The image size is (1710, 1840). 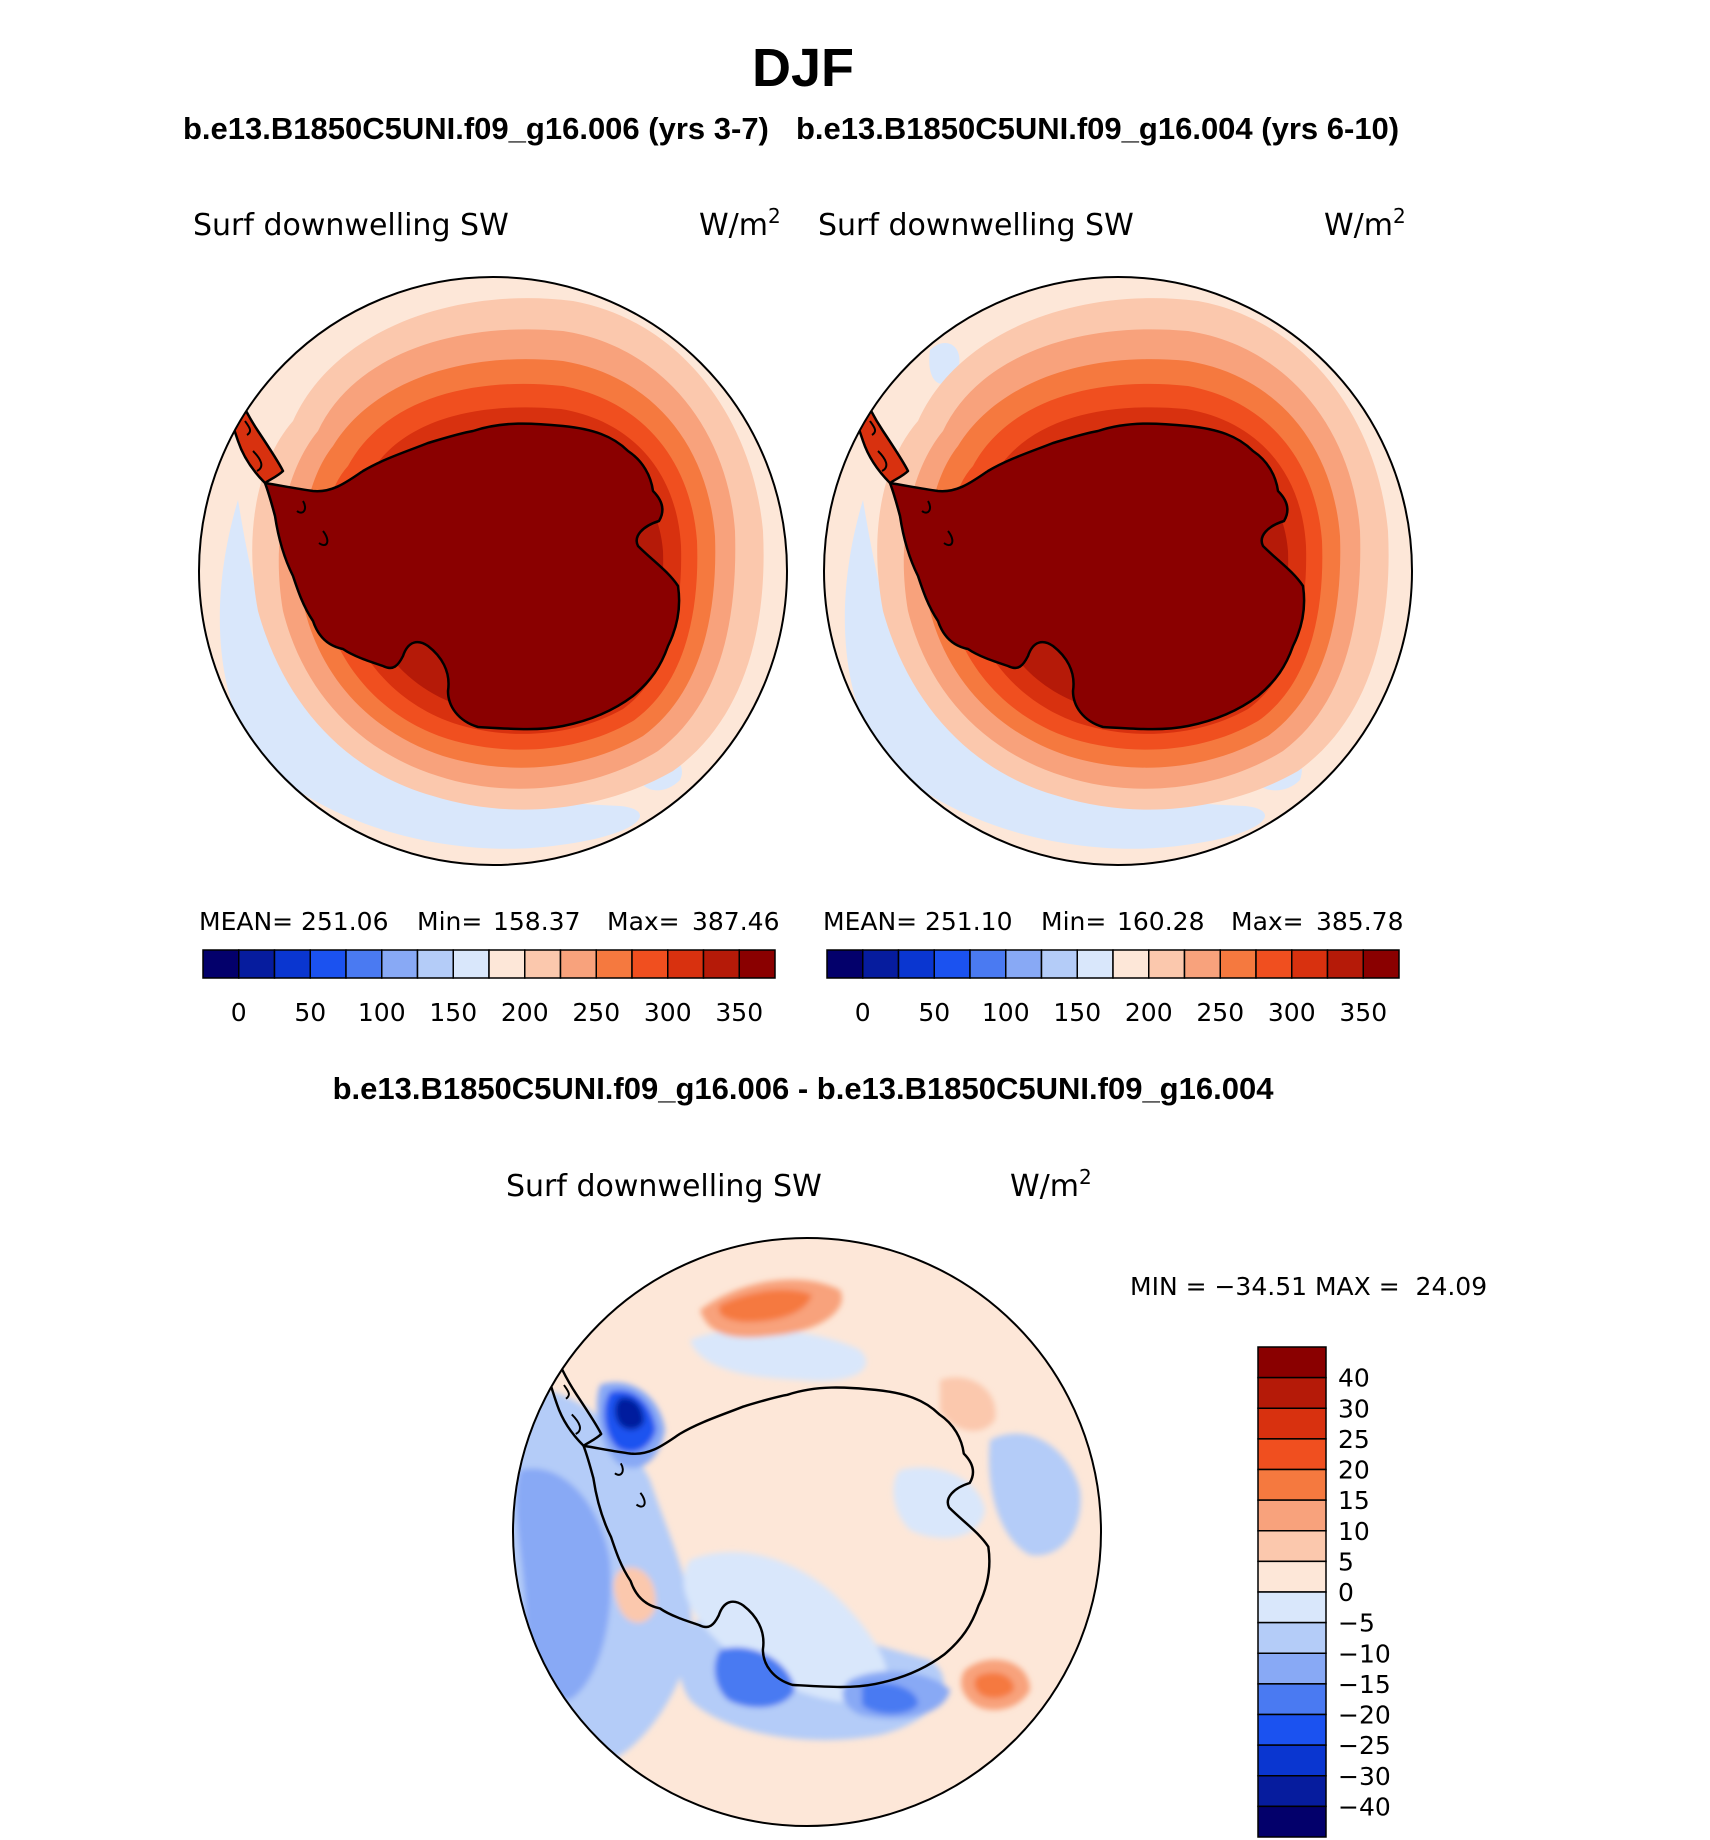 What do you see at coordinates (1267, 921) in the screenshot?
I see `max-label-right: Max=` at bounding box center [1267, 921].